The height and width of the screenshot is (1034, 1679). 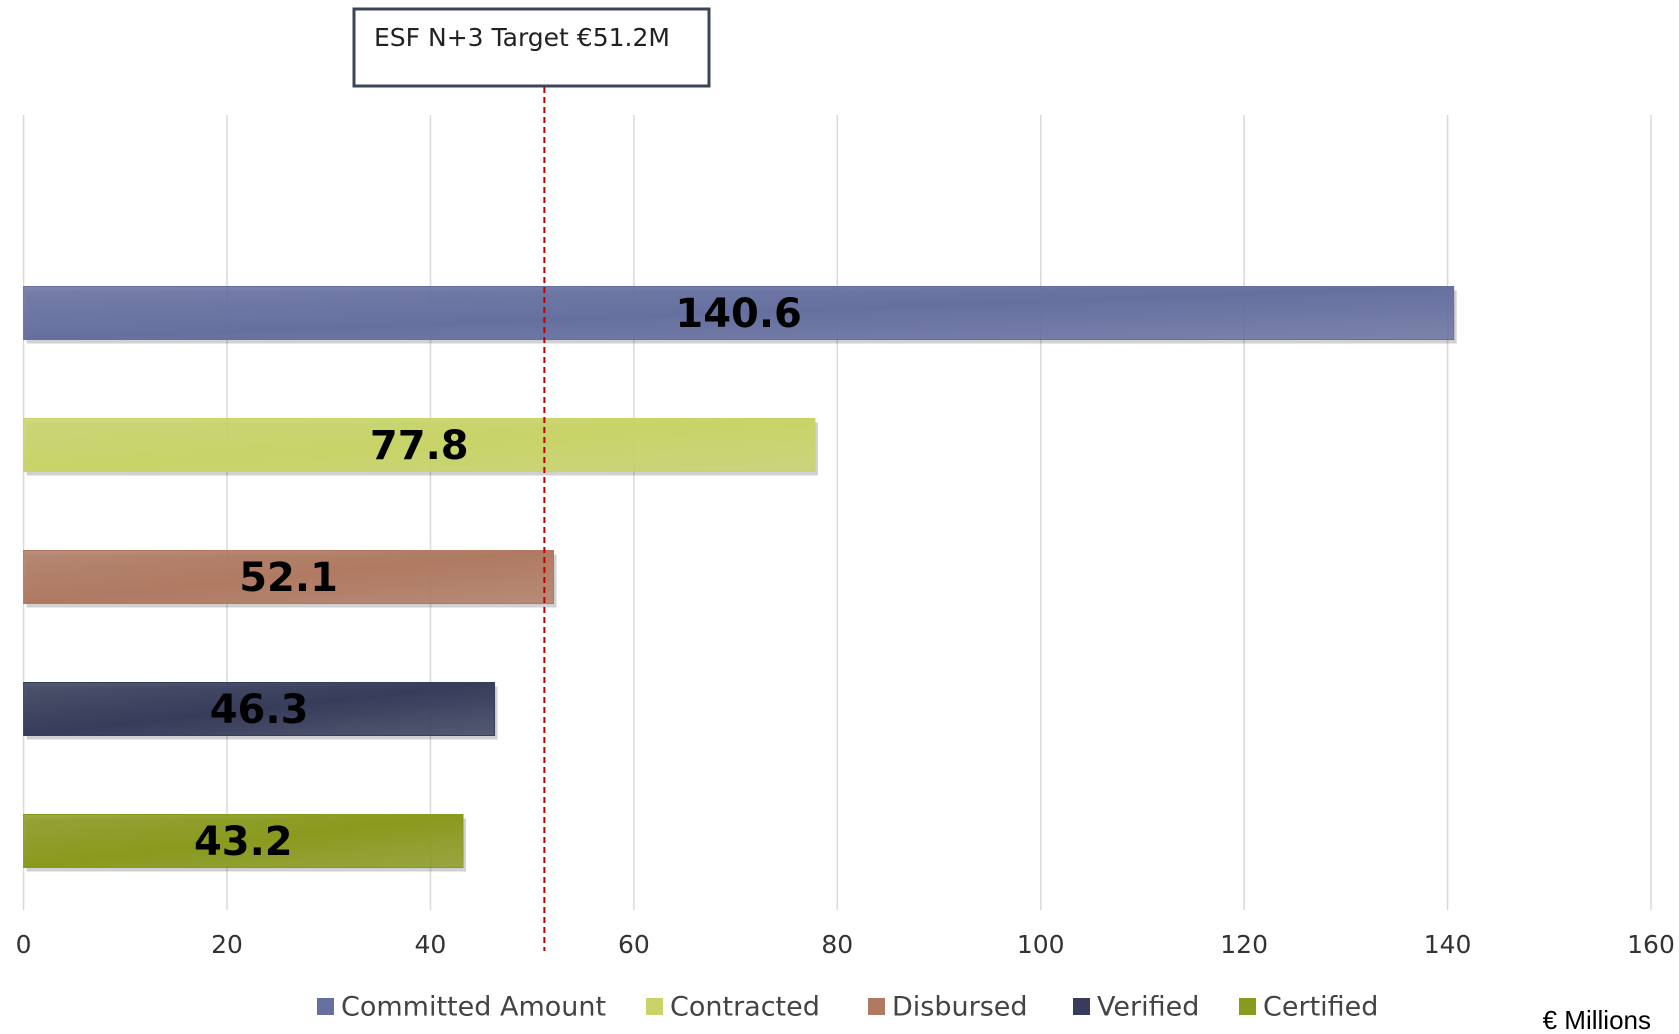 I want to click on data-label: 46.3, so click(x=259, y=710).